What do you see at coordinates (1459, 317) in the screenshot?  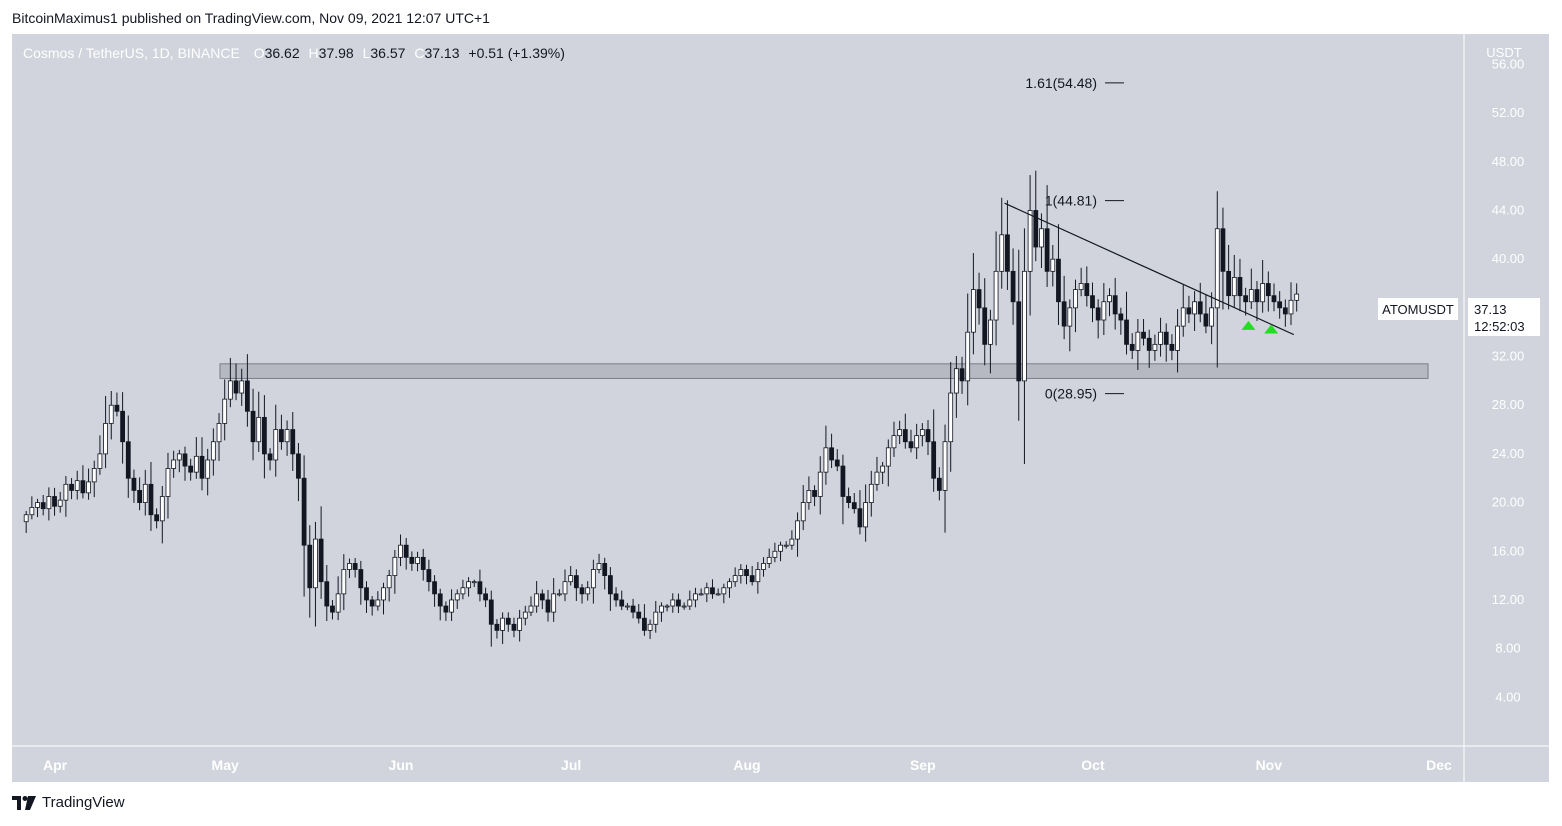 I see `symbol-price-tag: ATOMUSDT 37.13 12:52:03` at bounding box center [1459, 317].